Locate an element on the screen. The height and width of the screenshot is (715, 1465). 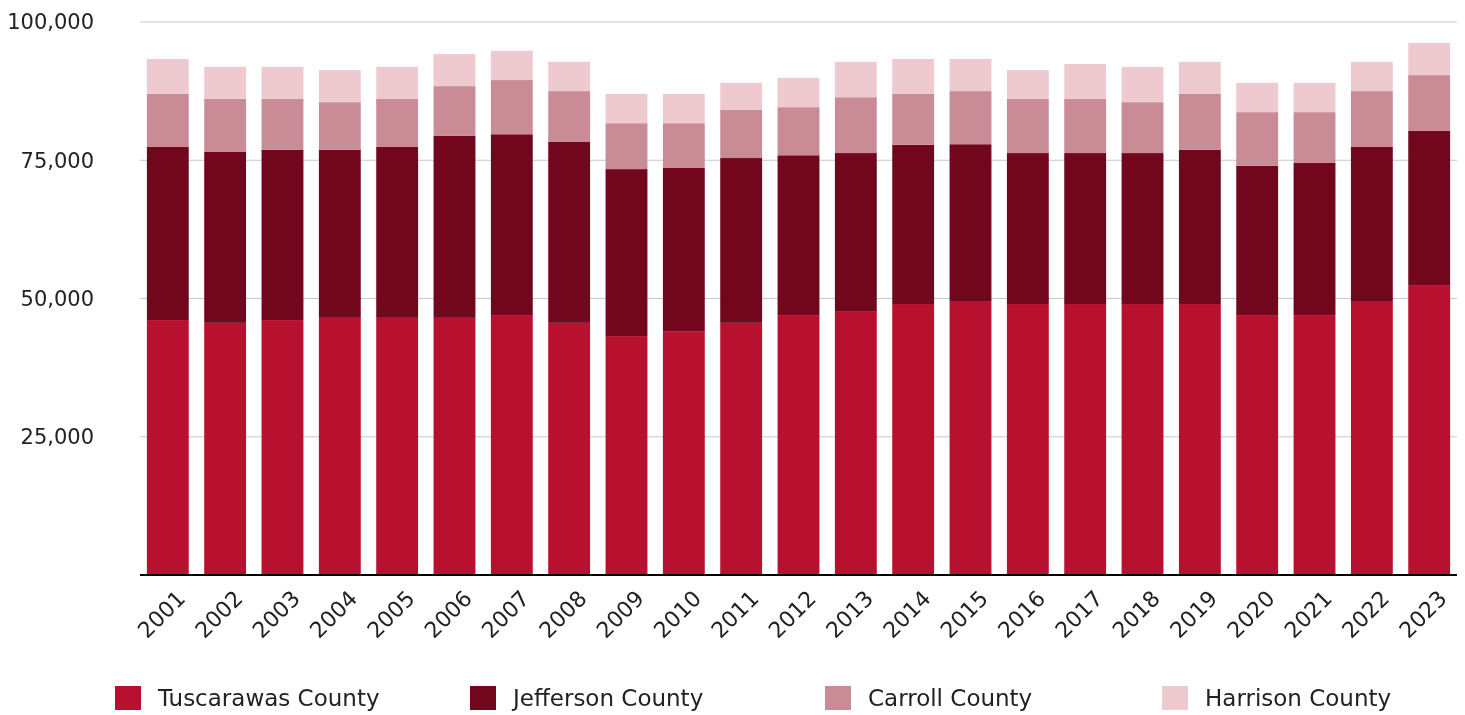
y-tick-label: 100,000 is located at coordinates (50, 22).